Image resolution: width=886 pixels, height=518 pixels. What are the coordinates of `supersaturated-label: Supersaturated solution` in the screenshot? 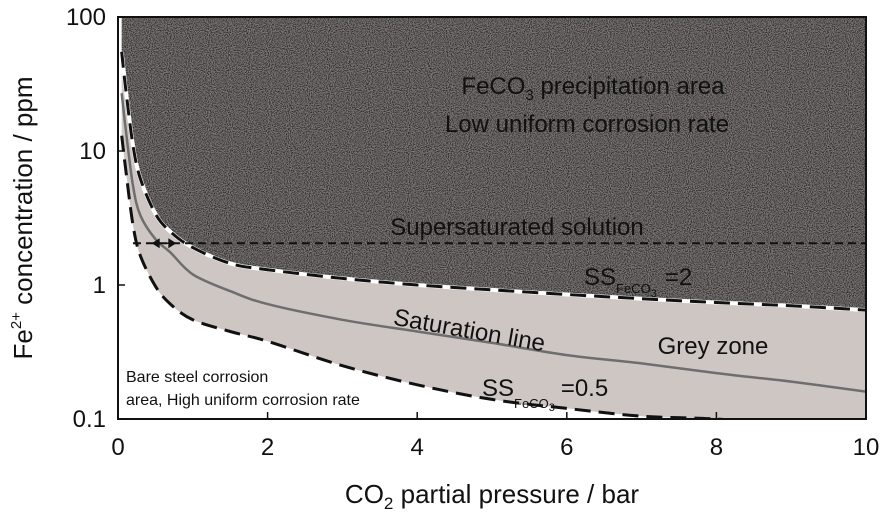 It's located at (517, 227).